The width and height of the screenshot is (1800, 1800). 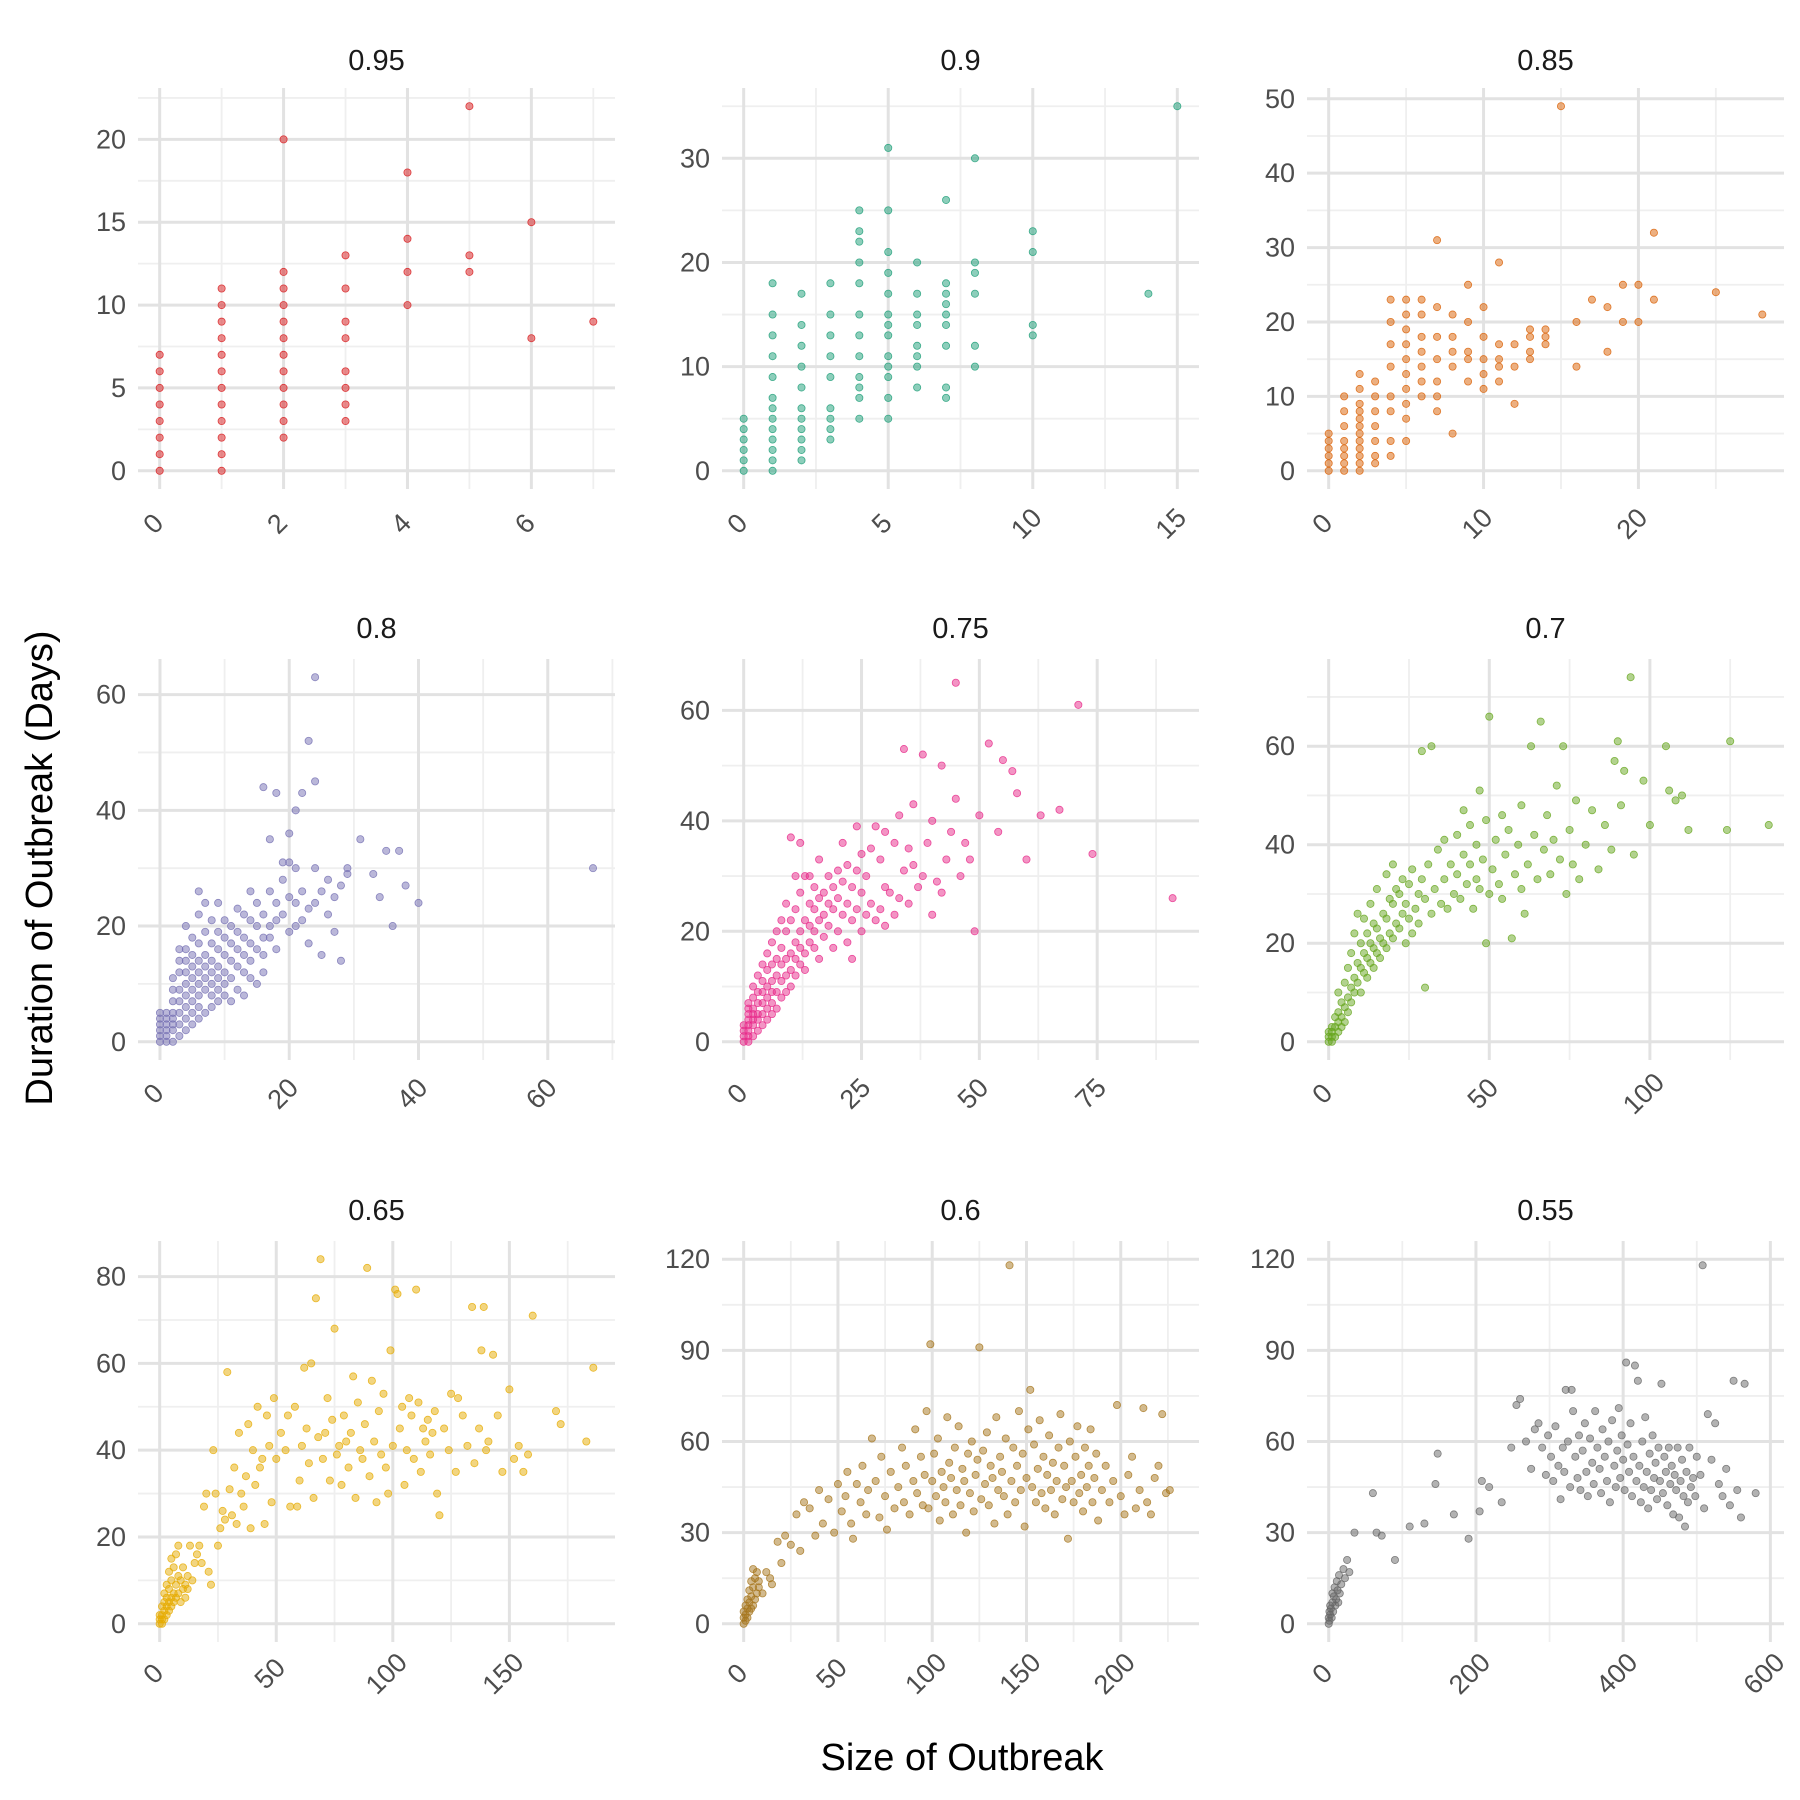 What do you see at coordinates (855, 1093) in the screenshot?
I see `x-tick-label: 25` at bounding box center [855, 1093].